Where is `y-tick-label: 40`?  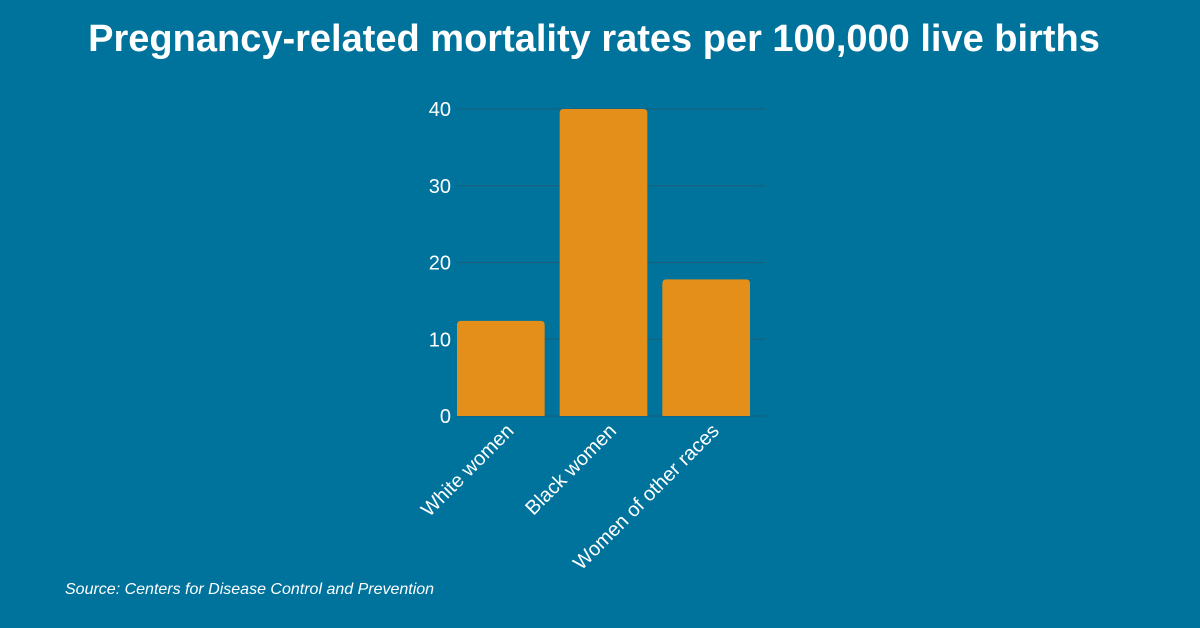 y-tick-label: 40 is located at coordinates (440, 110).